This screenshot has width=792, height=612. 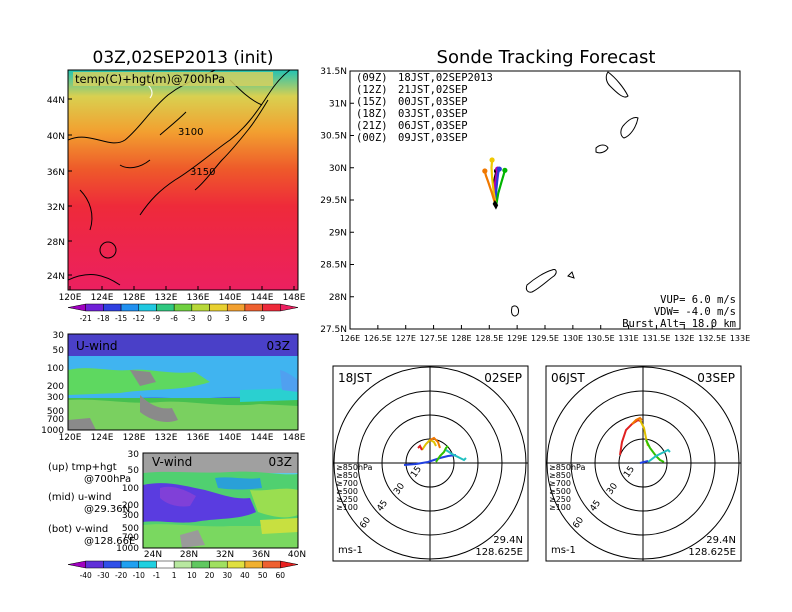 What do you see at coordinates (245, 318) in the screenshot?
I see `colorbar-tick-label: 6` at bounding box center [245, 318].